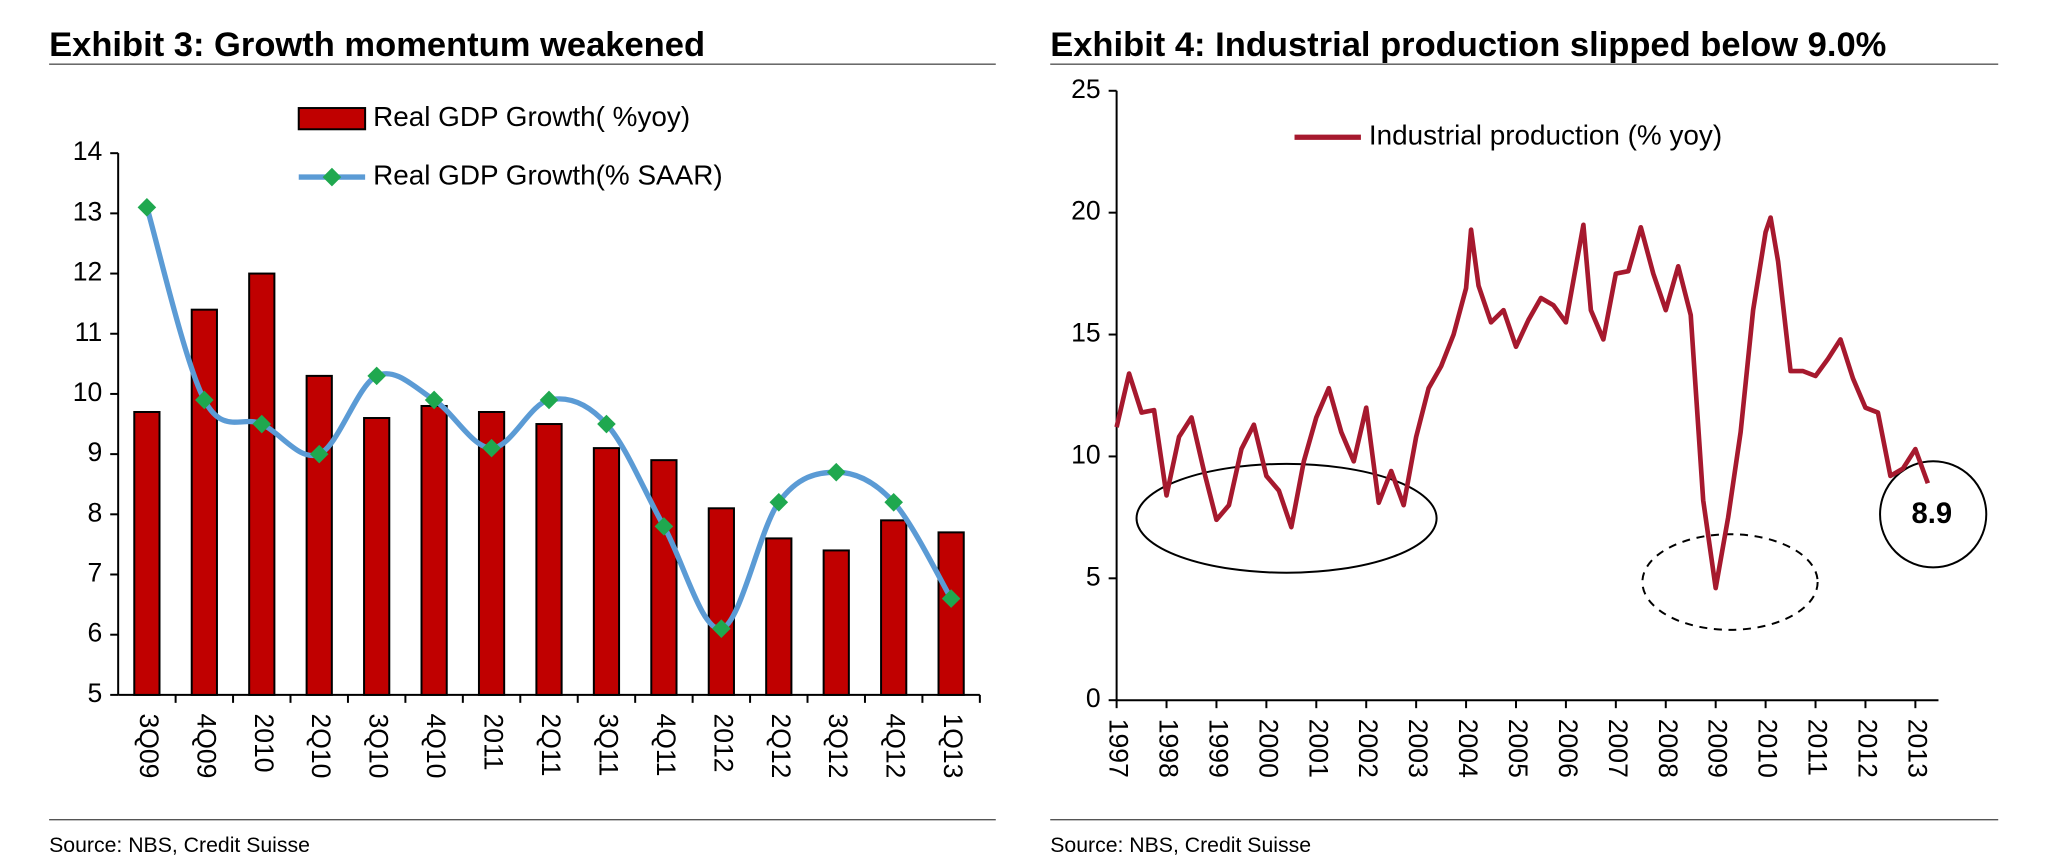  Describe the element at coordinates (896, 745) in the screenshot. I see `x-tick-label: 4Q12` at that location.